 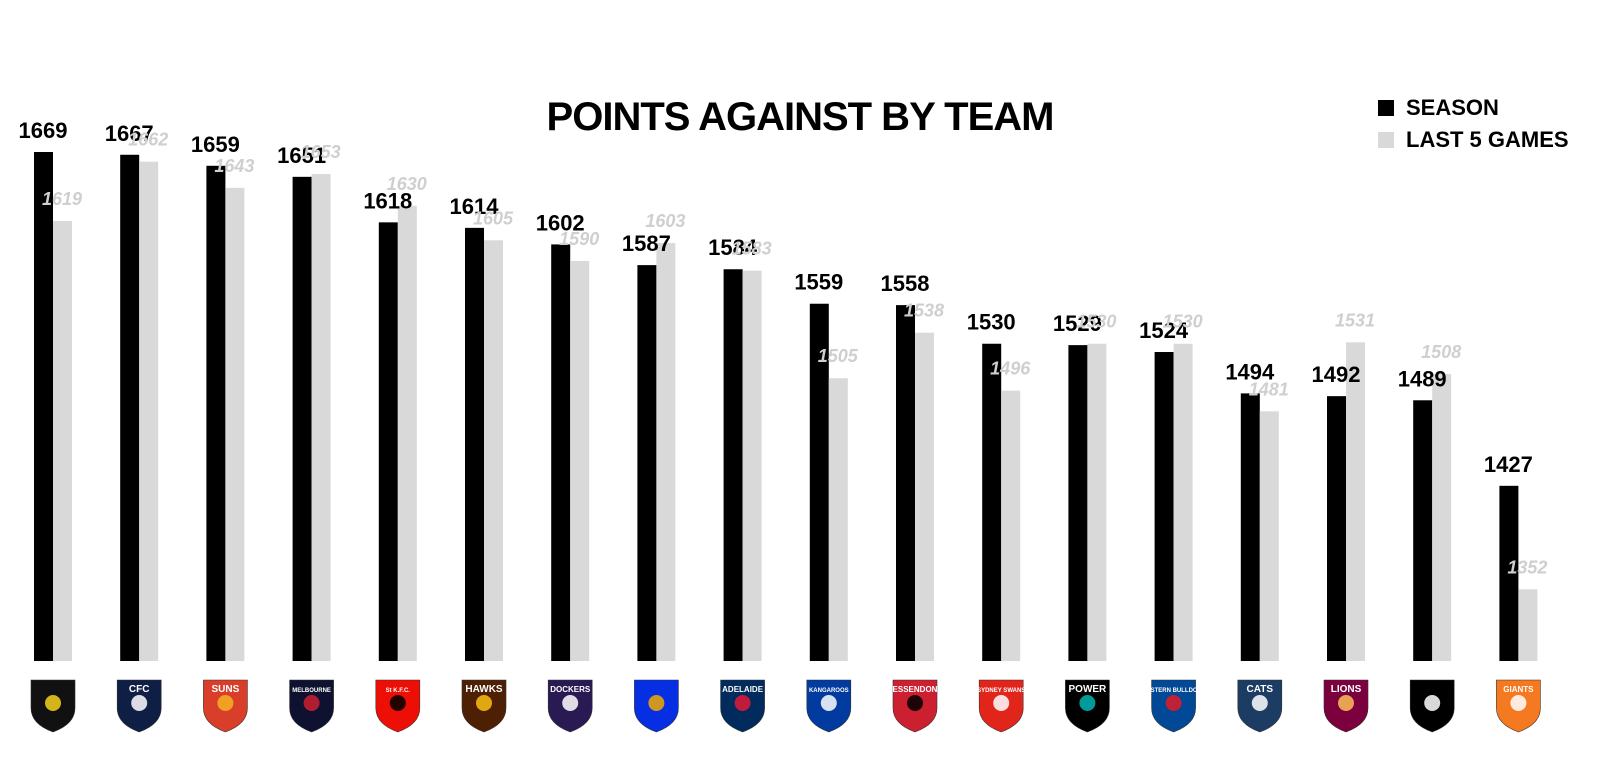 What do you see at coordinates (62, 440) in the screenshot?
I see `bar-last5-richmond` at bounding box center [62, 440].